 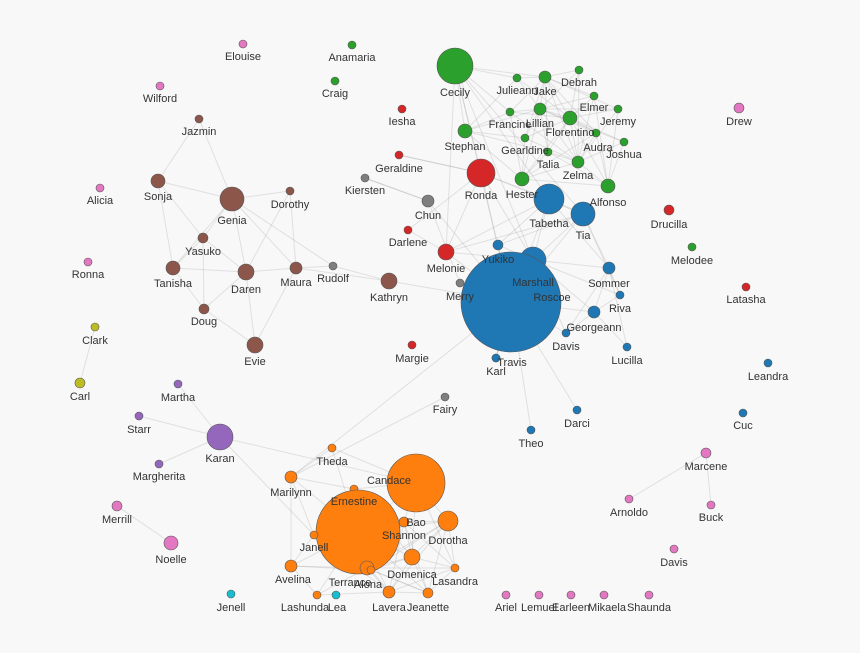 I want to click on node-label: Wilford, so click(x=160, y=99).